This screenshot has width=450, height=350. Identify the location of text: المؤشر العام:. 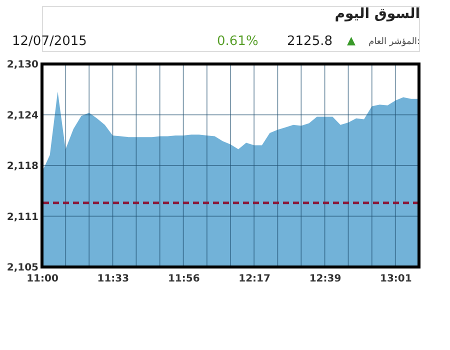
(394, 42).